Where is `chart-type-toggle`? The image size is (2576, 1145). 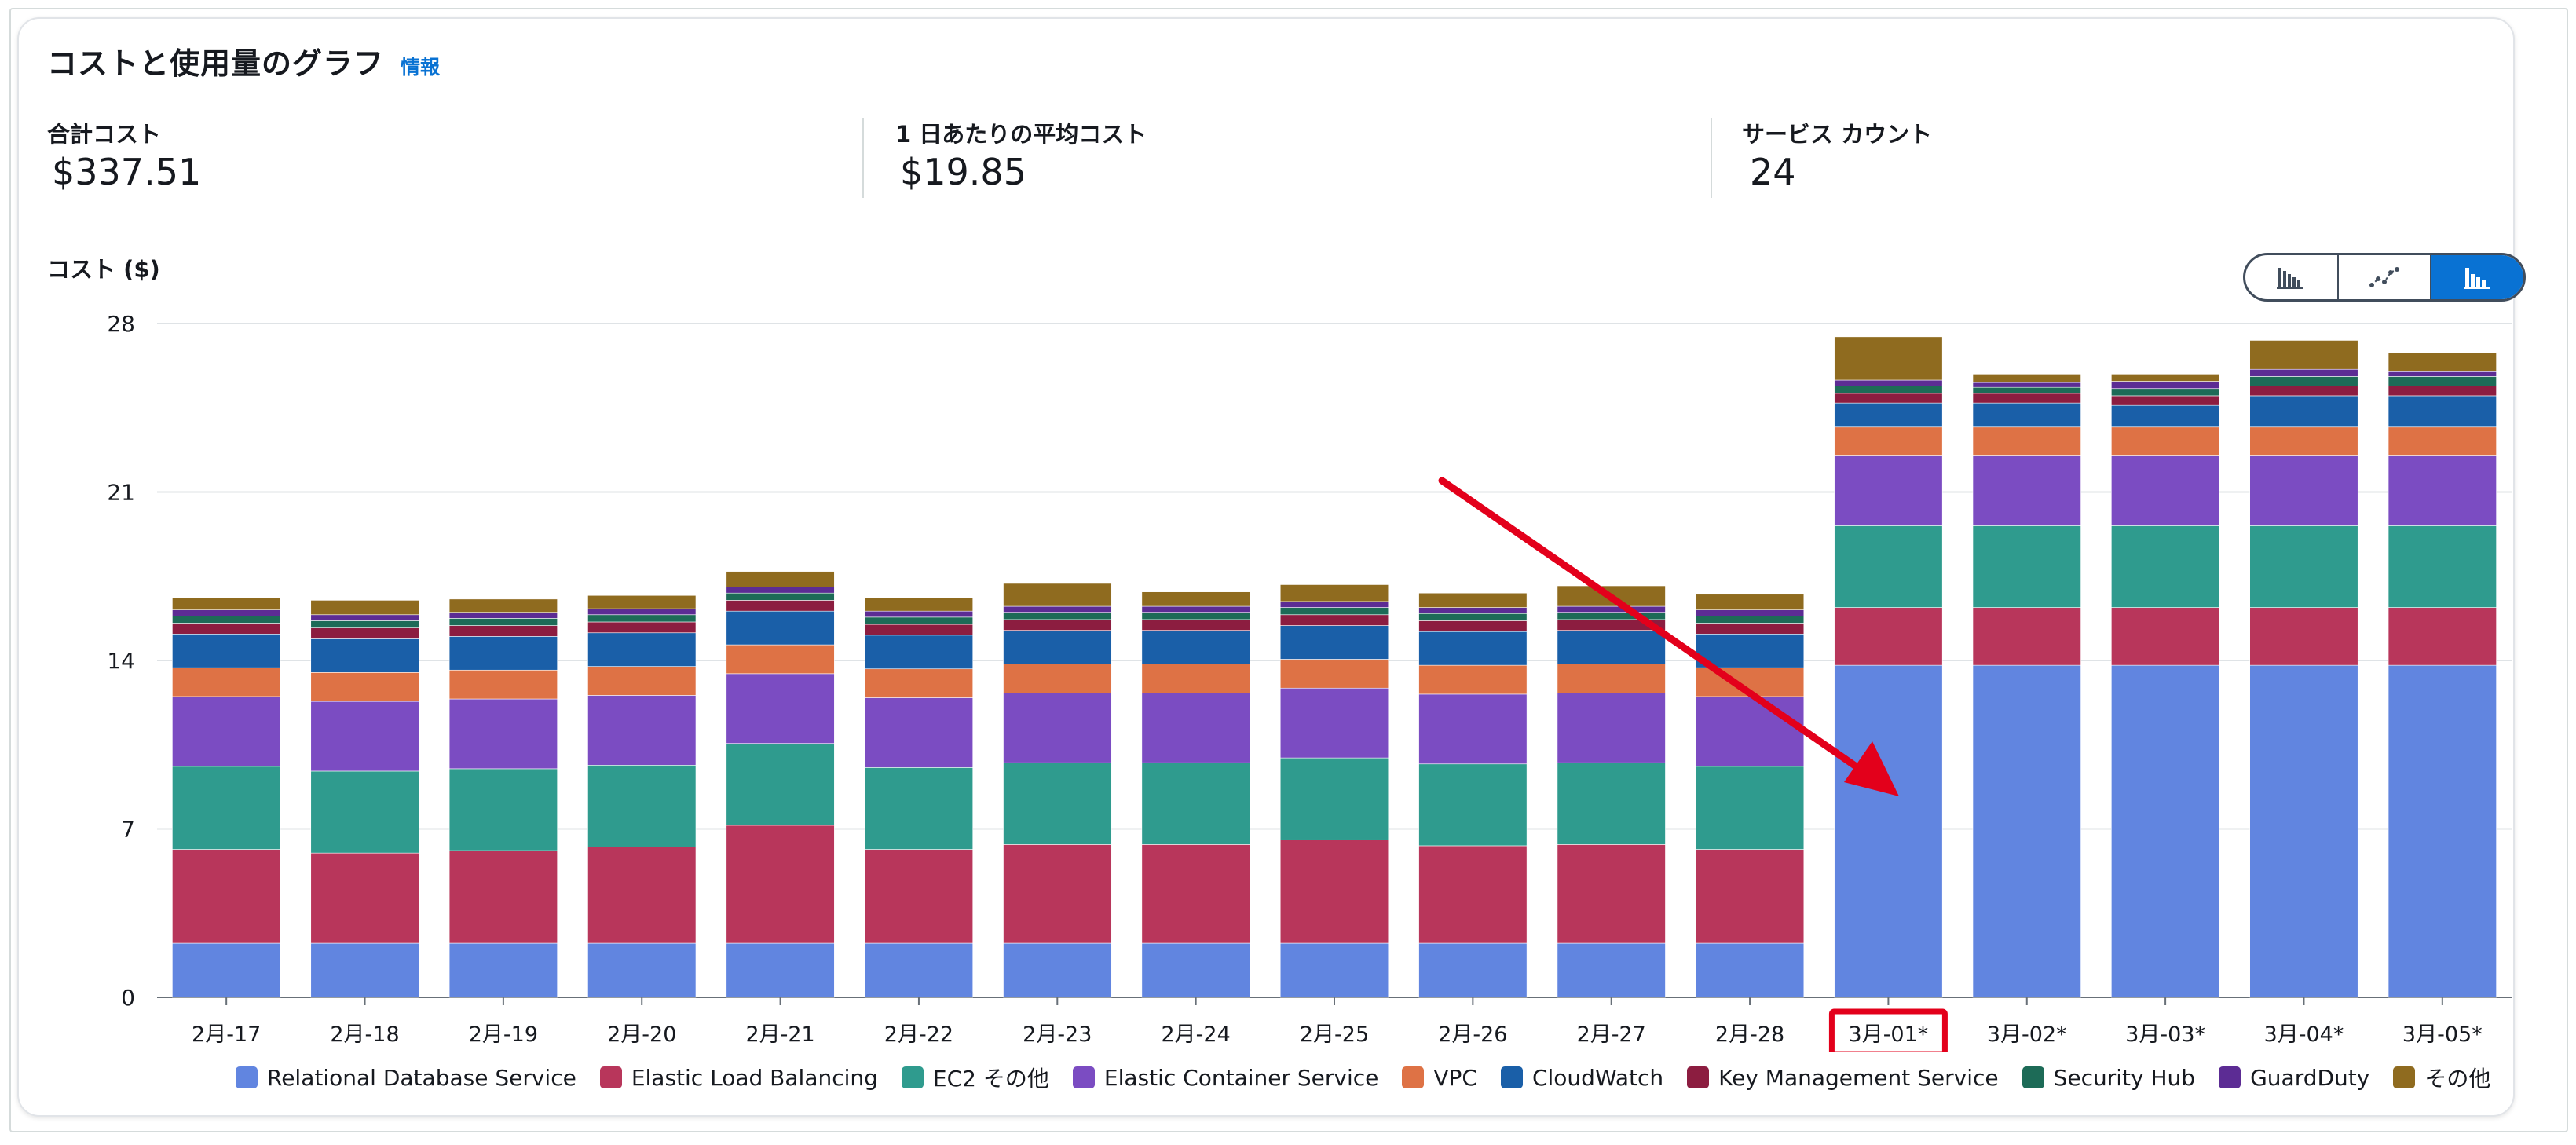
chart-type-toggle is located at coordinates (2385, 277).